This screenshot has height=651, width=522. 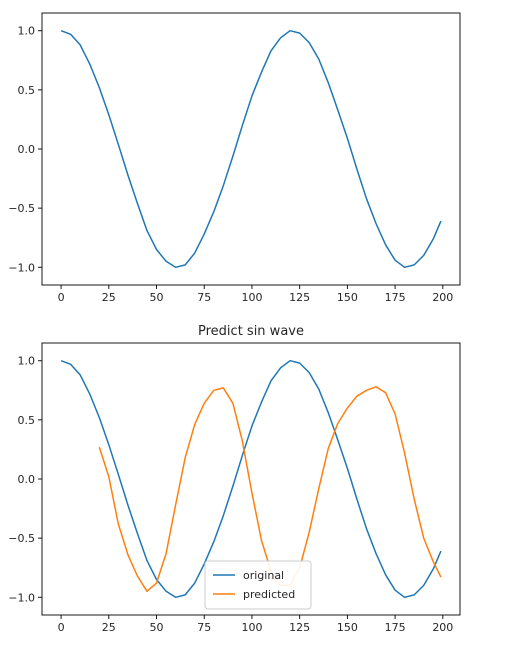 I want to click on legend: original predicted, so click(x=258, y=585).